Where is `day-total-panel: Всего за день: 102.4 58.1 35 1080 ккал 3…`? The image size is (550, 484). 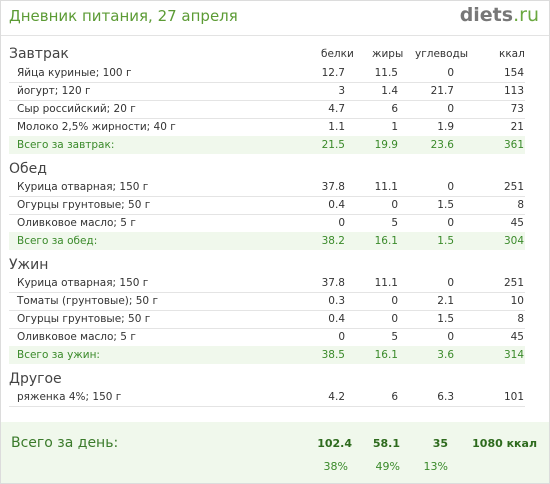 day-total-panel: Всего за день: 102.4 58.1 35 1080 ккал 3… is located at coordinates (275, 452).